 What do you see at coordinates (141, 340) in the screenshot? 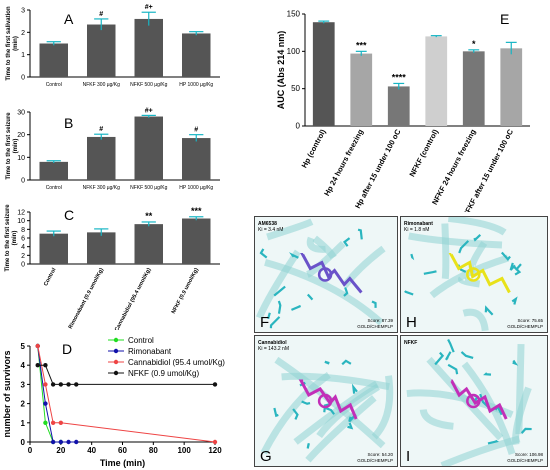
I see `legend-label: Control` at bounding box center [141, 340].